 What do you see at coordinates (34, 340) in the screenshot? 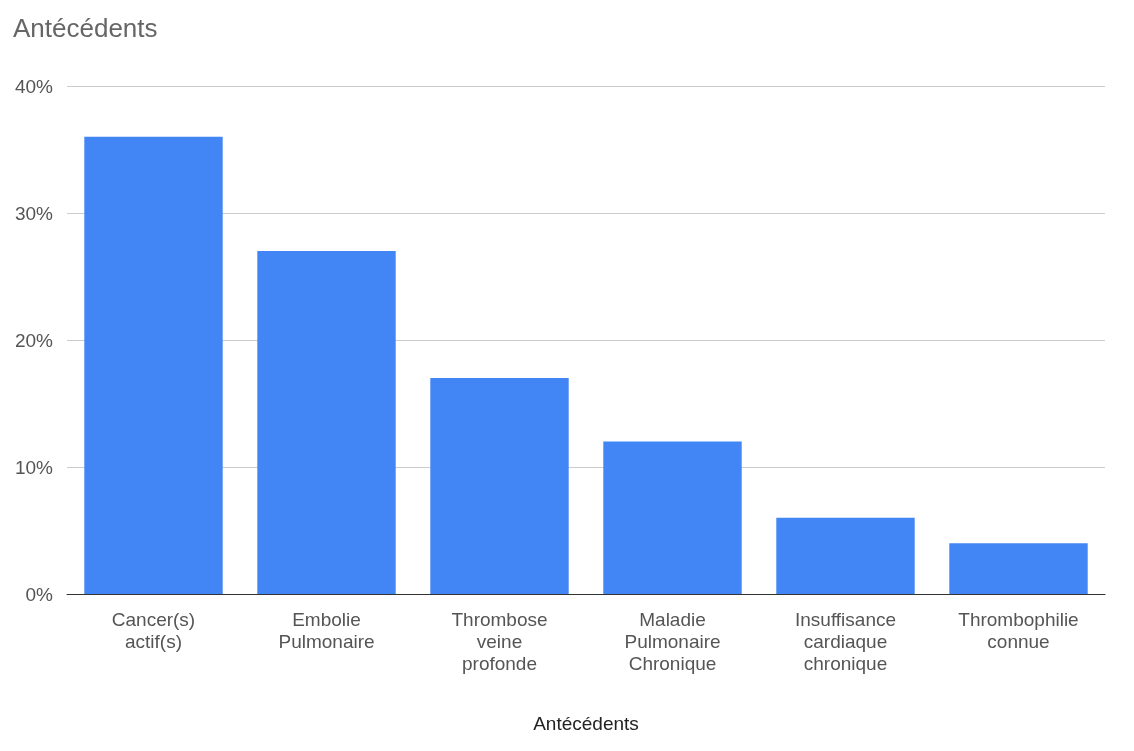
I see `y-tick-label: 20%` at bounding box center [34, 340].